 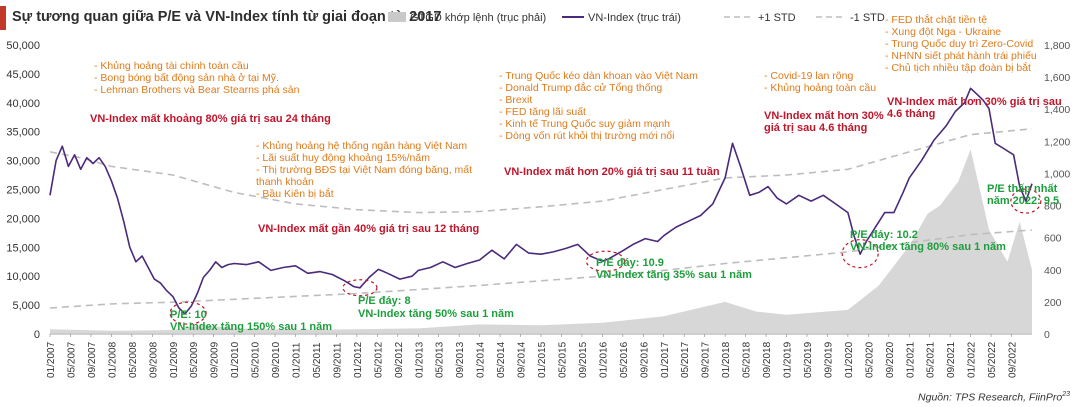 I want to click on y-right-tick-label: 1,600, so click(x=1057, y=78).